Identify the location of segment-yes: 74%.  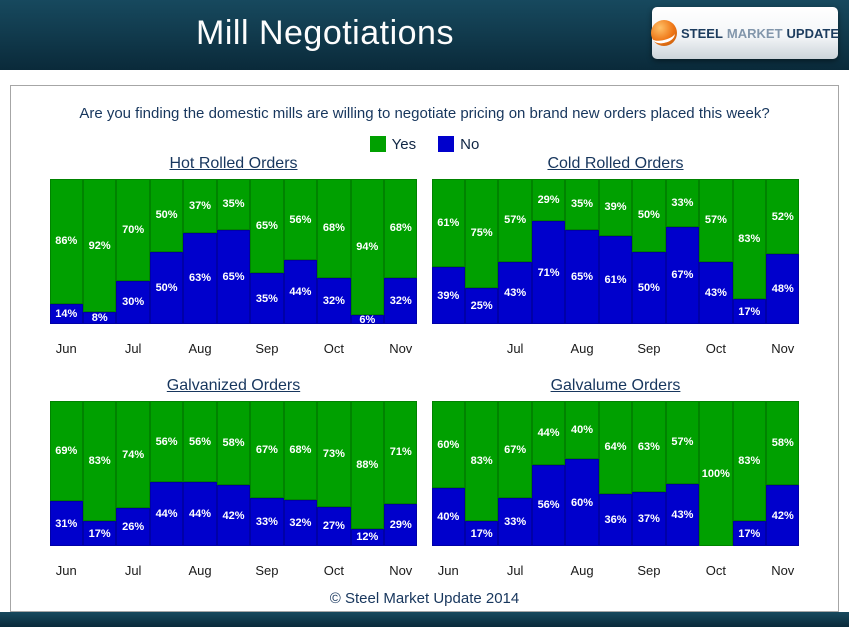
(133, 455).